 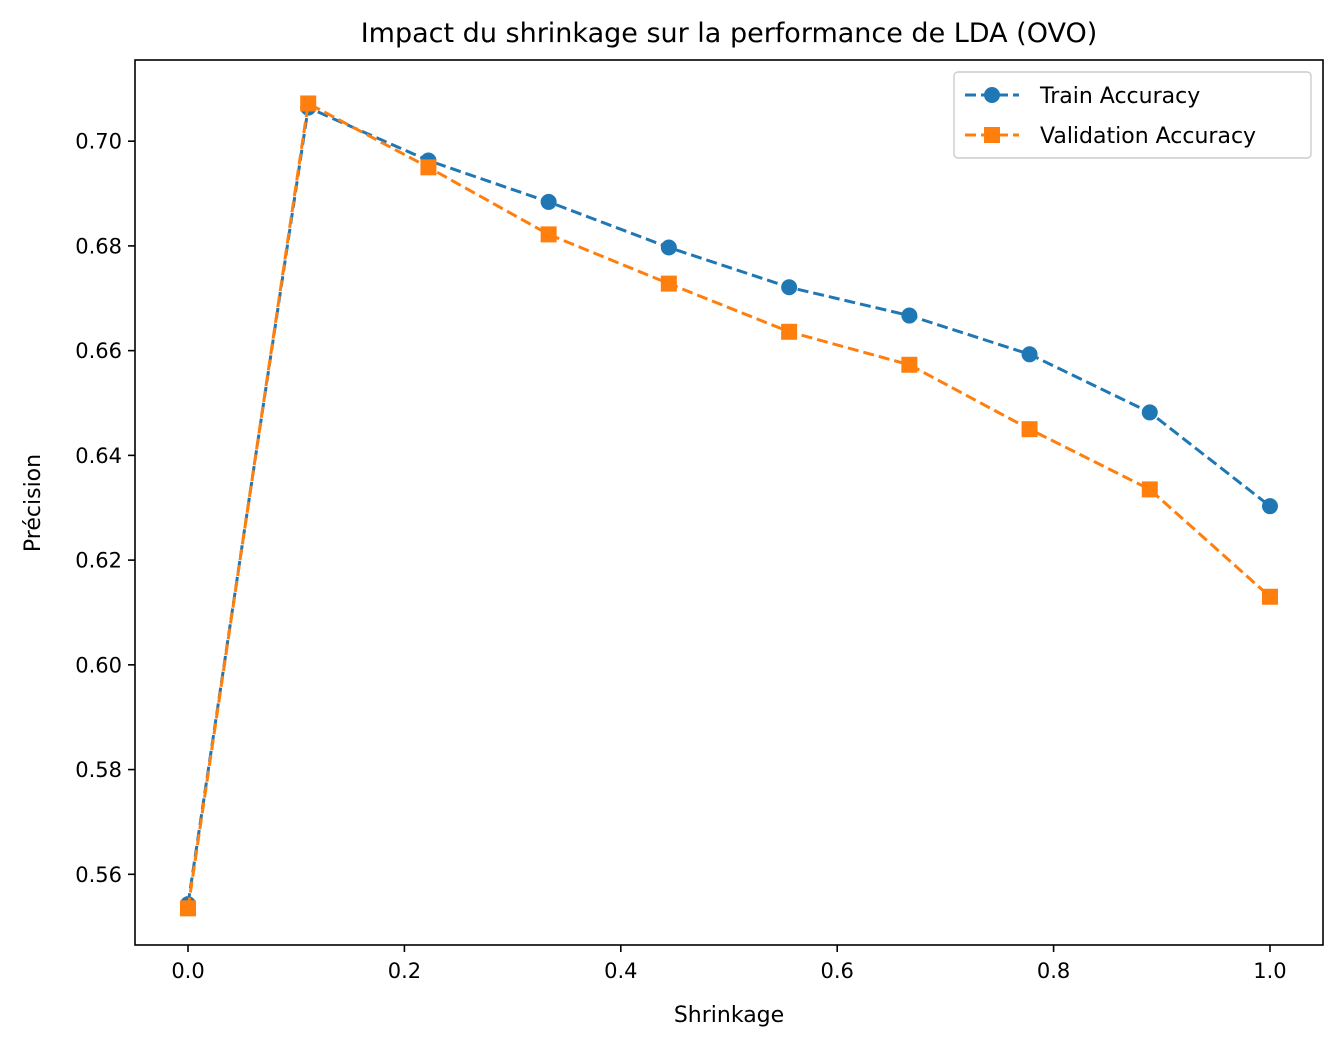 I want to click on legend-label: Validation Accuracy, so click(x=1148, y=136).